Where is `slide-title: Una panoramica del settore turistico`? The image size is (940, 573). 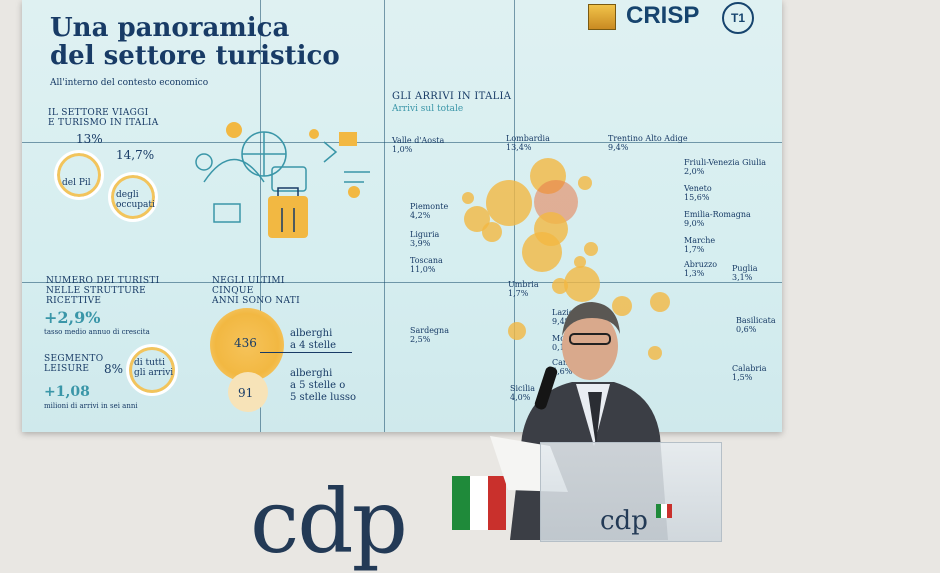
slide-title: Una panoramica del settore turistico is located at coordinates (195, 42).